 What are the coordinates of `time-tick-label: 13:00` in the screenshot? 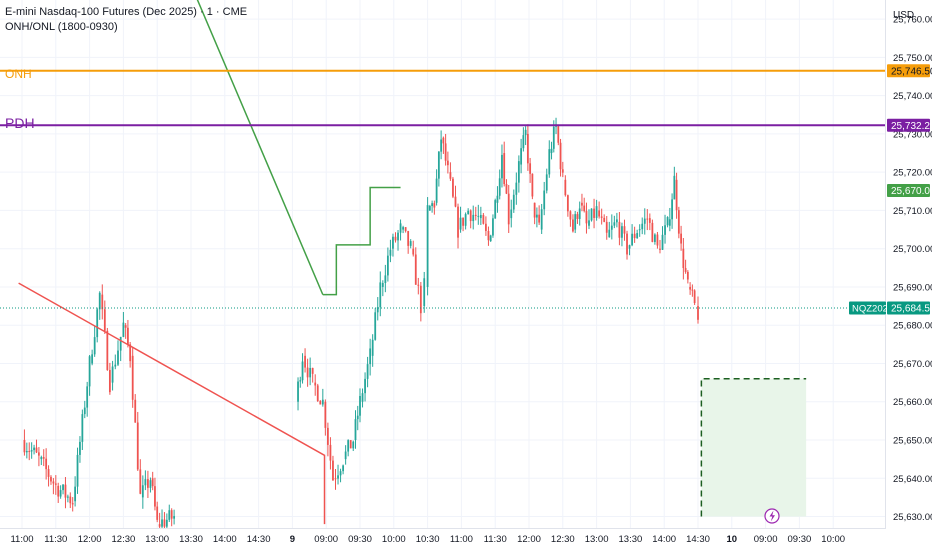 It's located at (597, 539).